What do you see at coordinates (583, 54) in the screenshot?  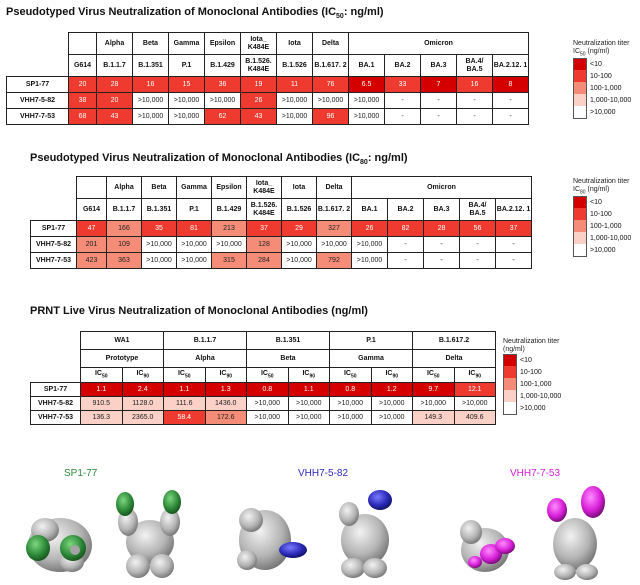 I see `legend-subscript: 50` at bounding box center [583, 54].